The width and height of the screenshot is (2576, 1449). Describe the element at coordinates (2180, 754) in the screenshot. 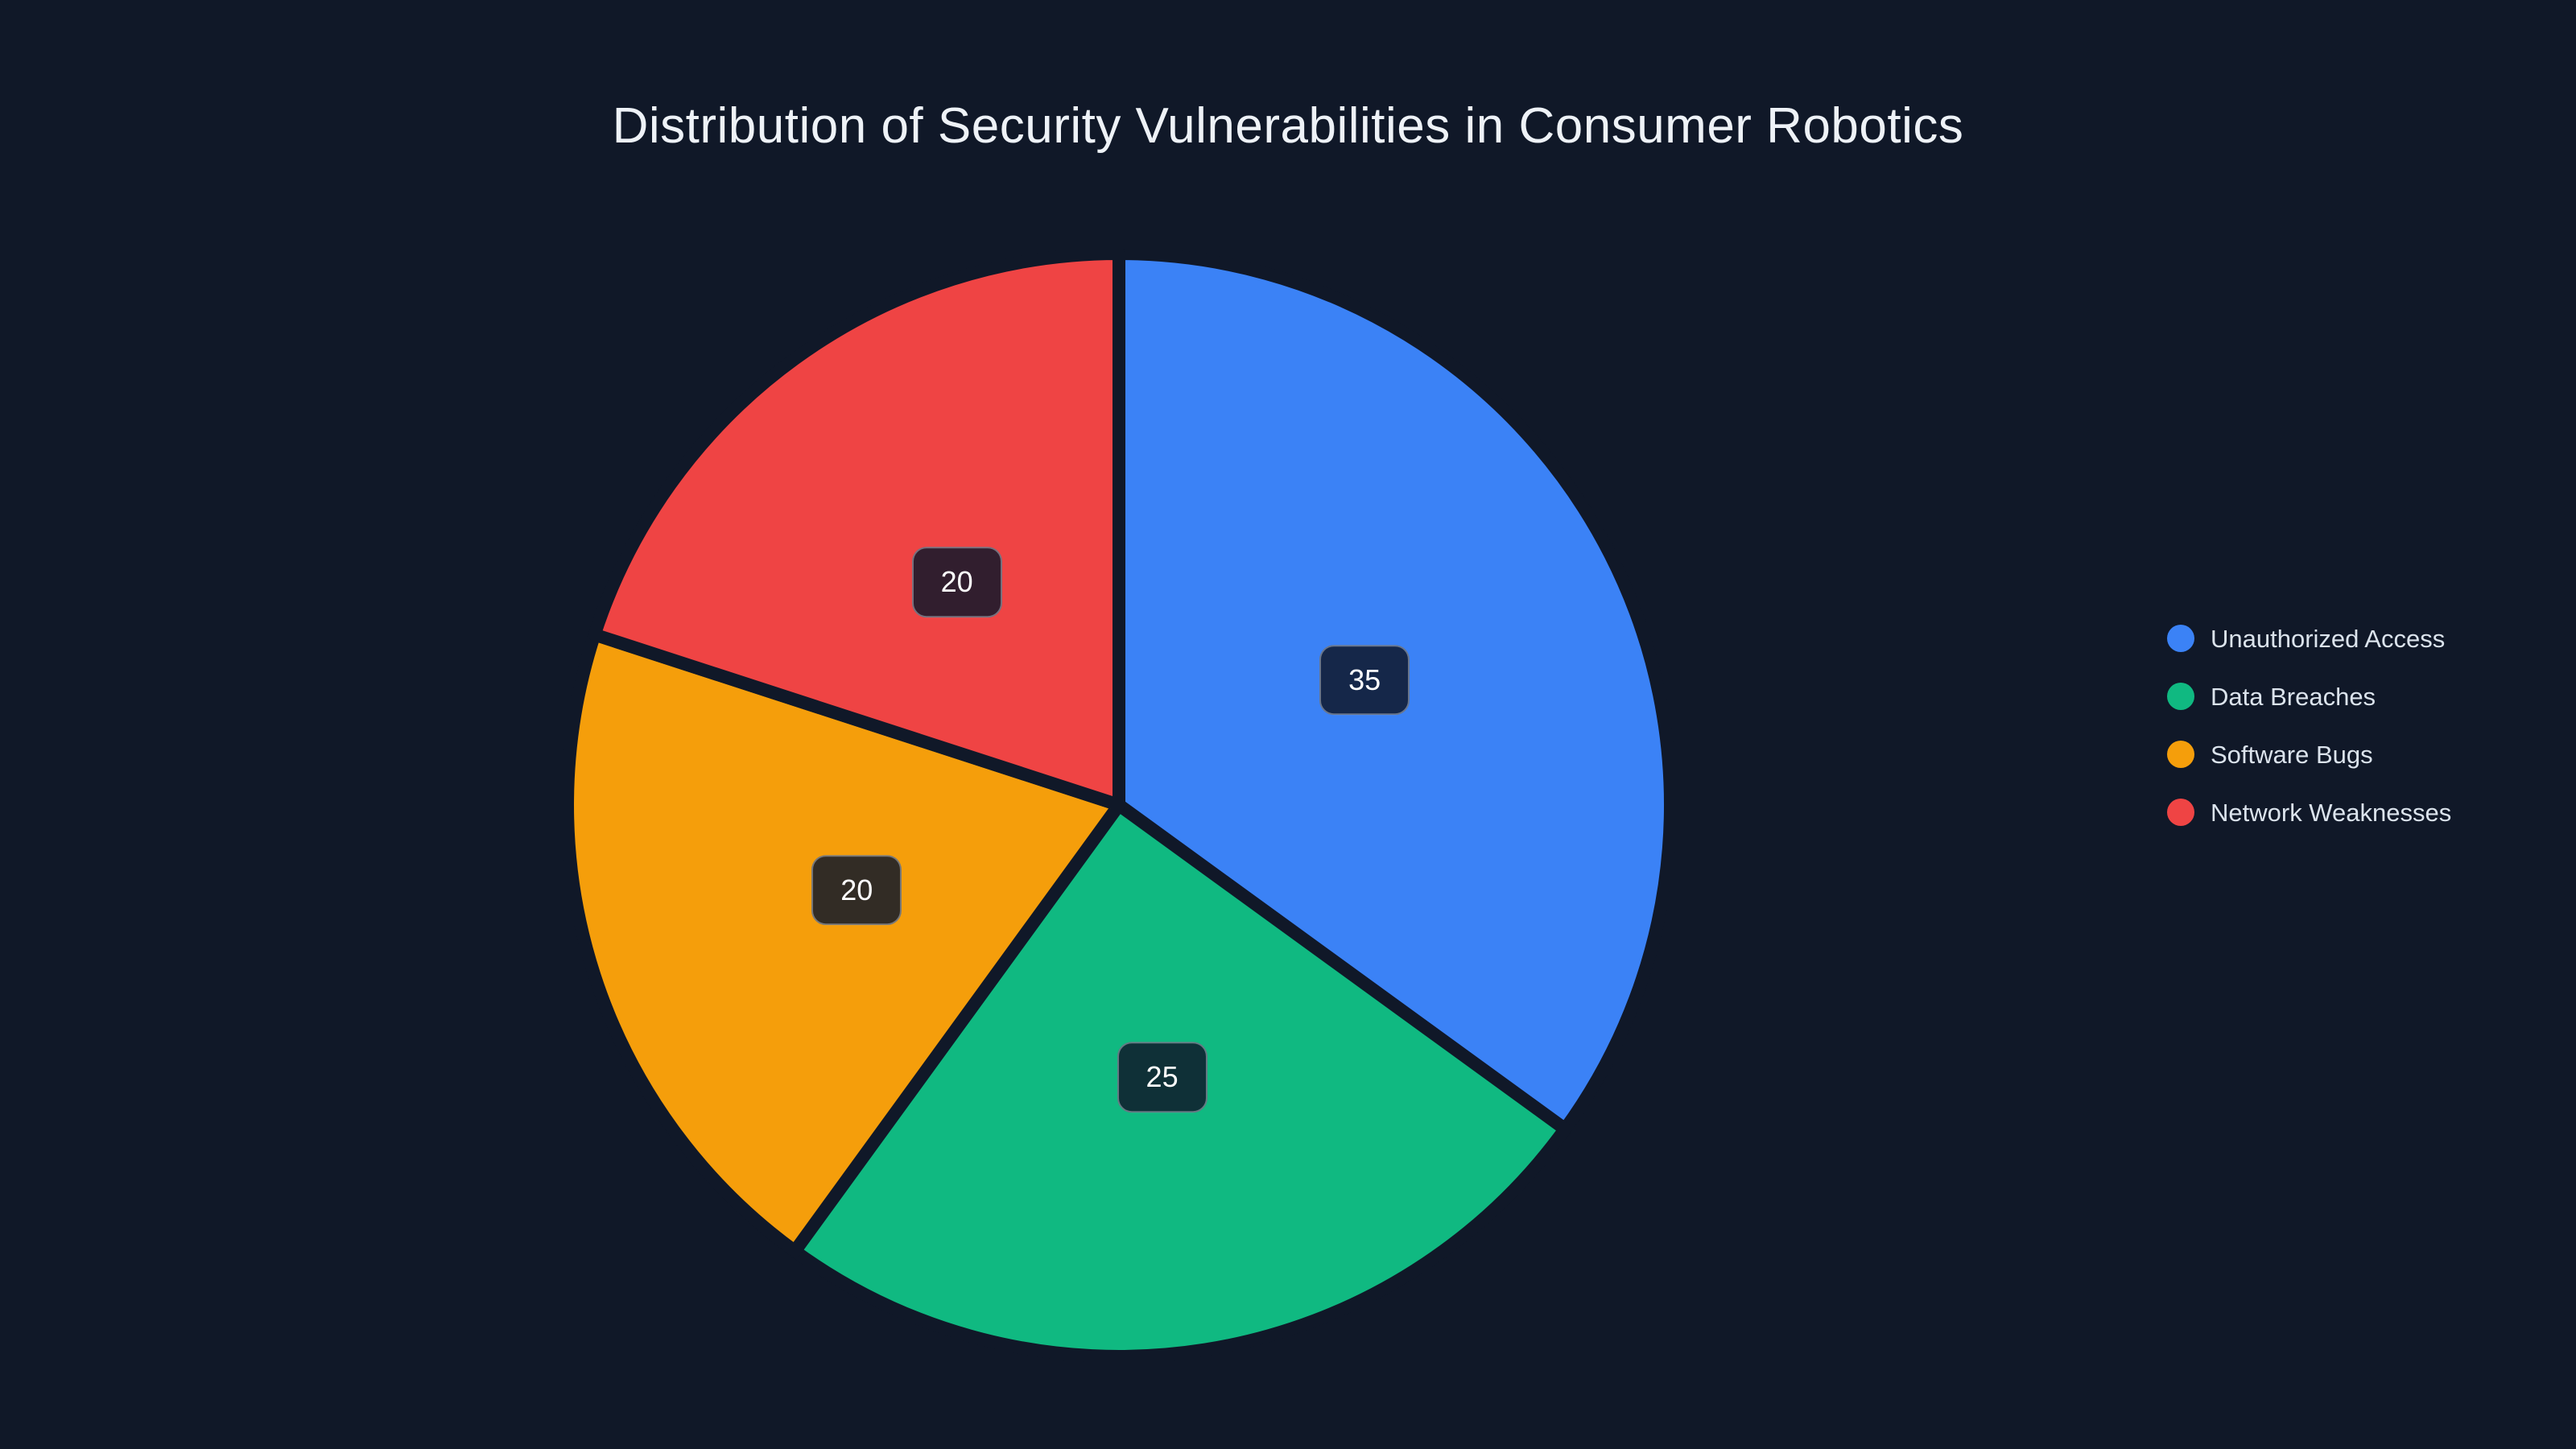

I see `legend-color-dot-software-bugs` at that location.